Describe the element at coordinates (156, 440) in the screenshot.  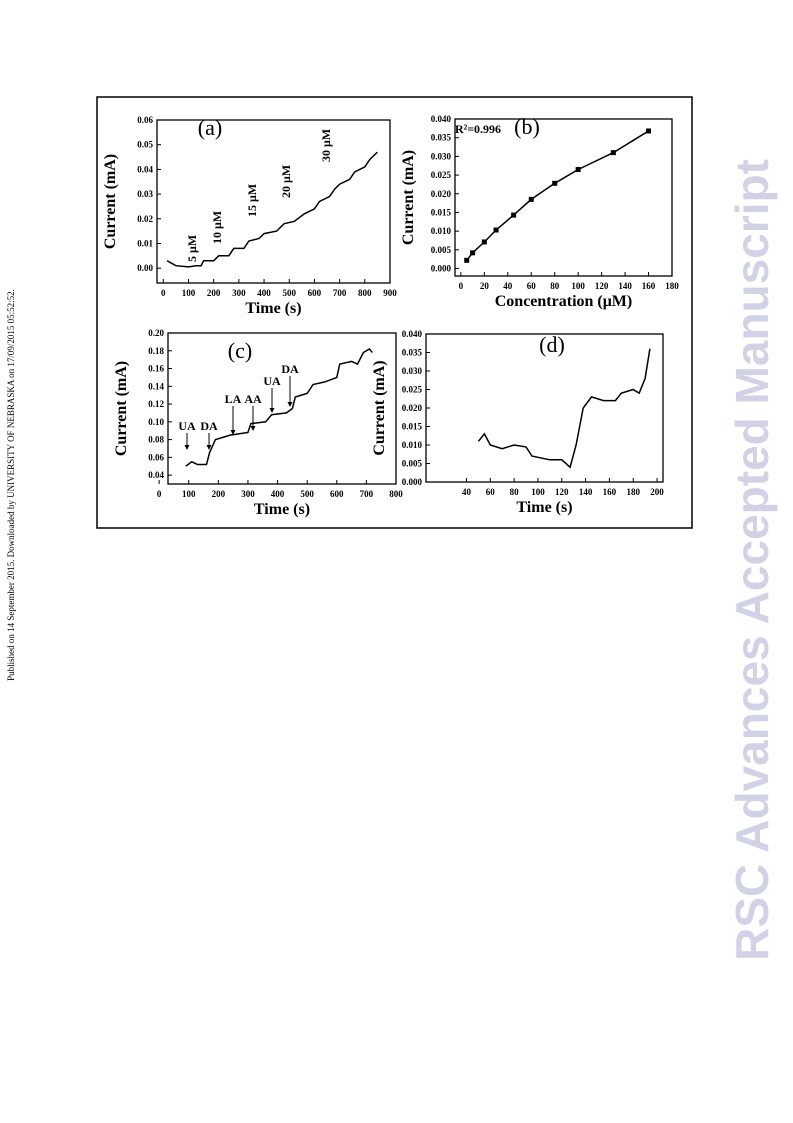
I see `y-tick-label: 0.08` at that location.